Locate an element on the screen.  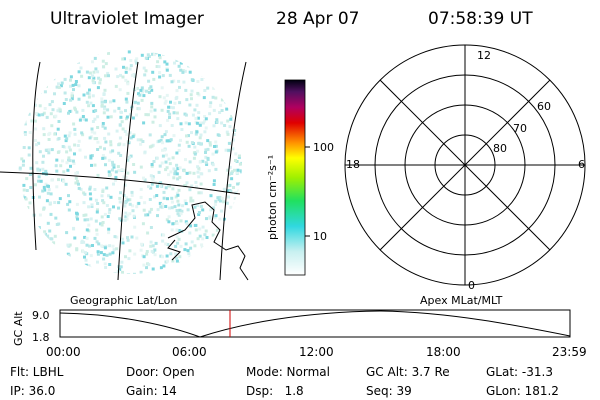
status-field: GC Alt: 3.7 Re is located at coordinates (408, 372).